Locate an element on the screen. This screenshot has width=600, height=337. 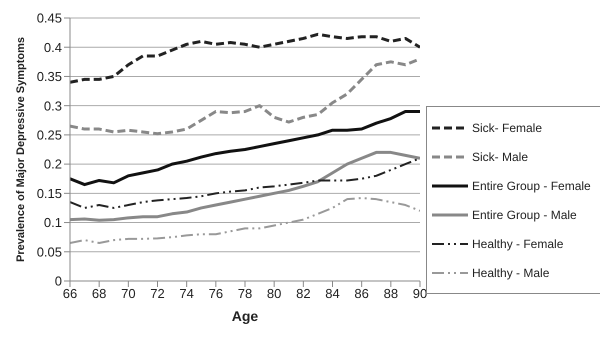
legend-label: Entire Group - Male is located at coordinates (524, 215).